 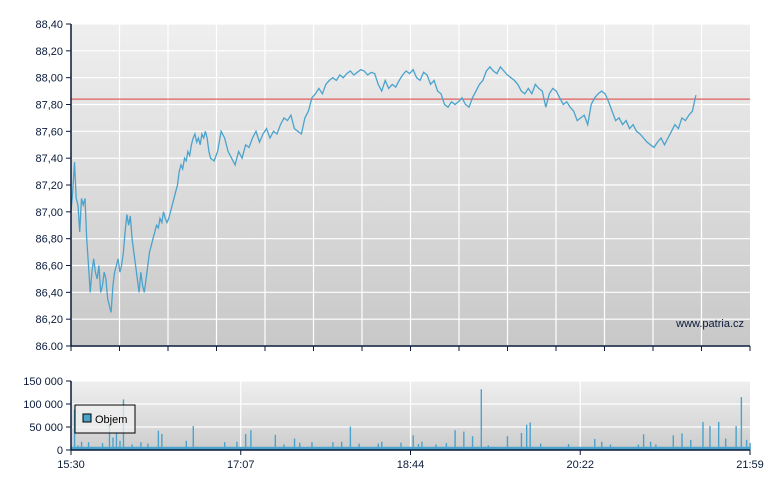 I want to click on legend-swatch-icon, so click(x=87, y=418).